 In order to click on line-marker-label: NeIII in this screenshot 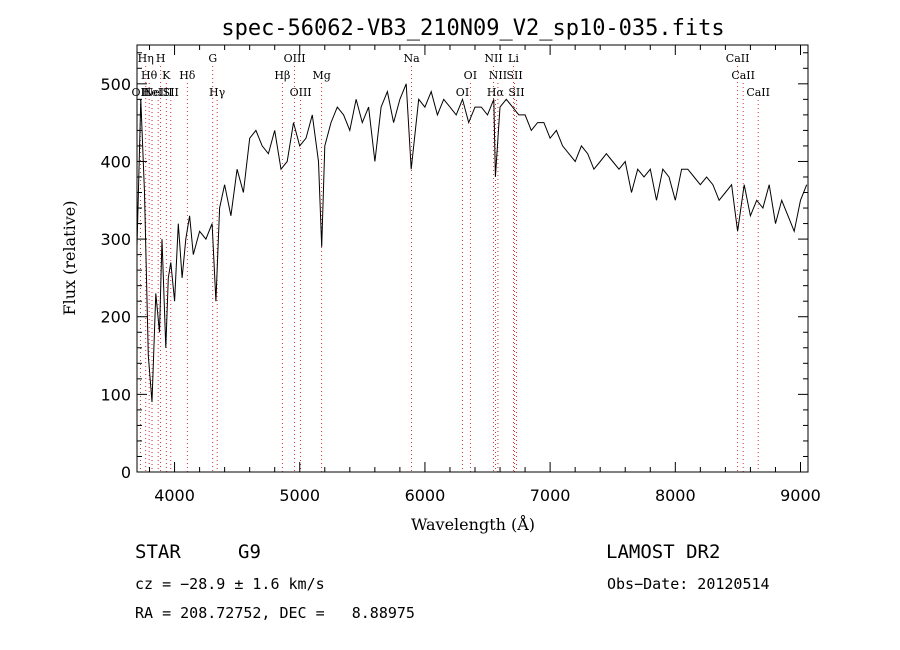, I will do `click(158, 92)`.